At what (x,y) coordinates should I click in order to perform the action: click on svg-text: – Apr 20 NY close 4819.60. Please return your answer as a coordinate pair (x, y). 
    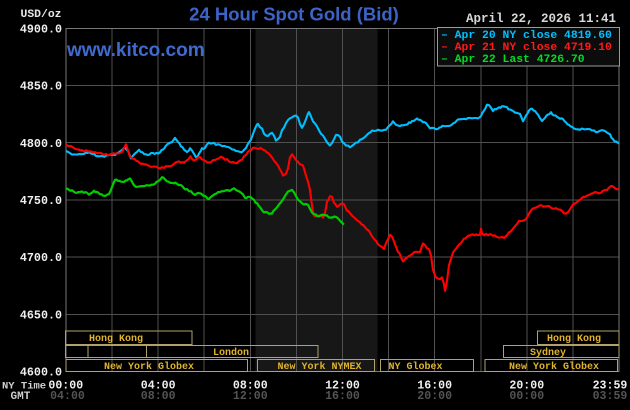
    Looking at the image, I should click on (526, 36).